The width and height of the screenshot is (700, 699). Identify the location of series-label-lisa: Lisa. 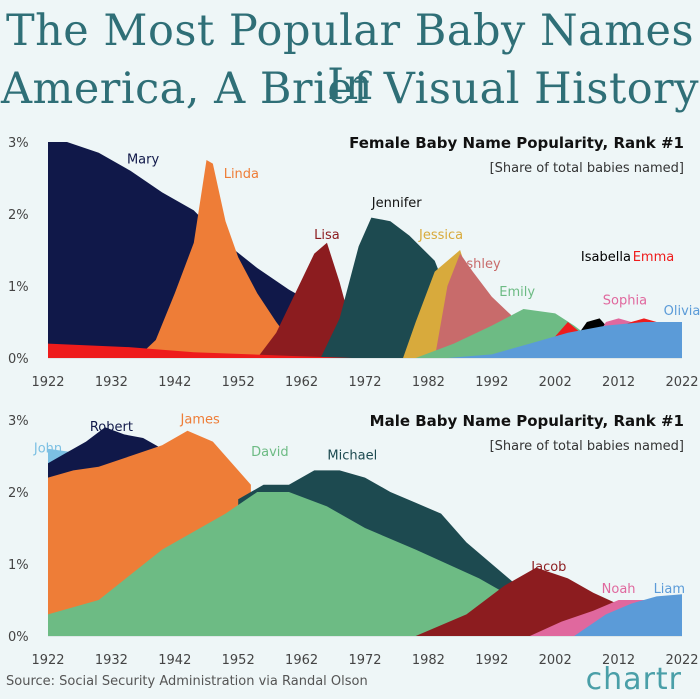
(327, 235).